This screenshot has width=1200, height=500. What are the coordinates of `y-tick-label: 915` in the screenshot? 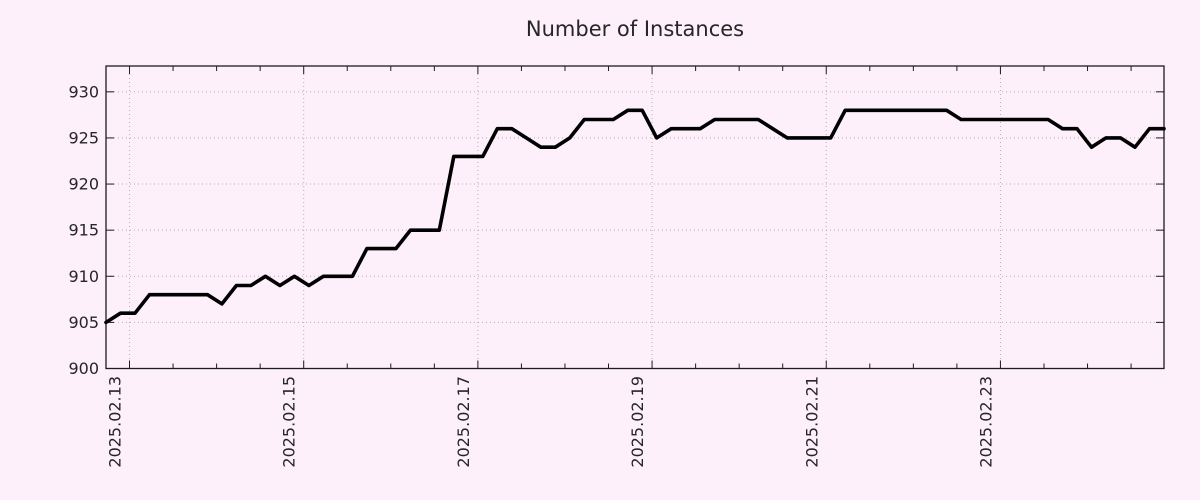 It's located at (83, 230).